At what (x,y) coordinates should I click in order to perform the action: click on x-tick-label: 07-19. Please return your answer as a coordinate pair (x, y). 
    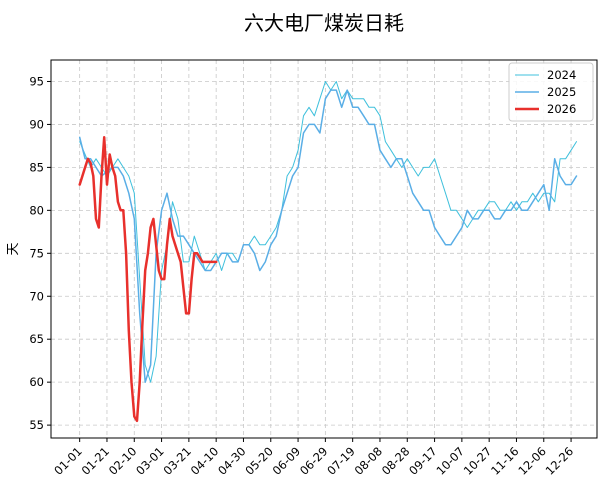
    Looking at the image, I should click on (341, 461).